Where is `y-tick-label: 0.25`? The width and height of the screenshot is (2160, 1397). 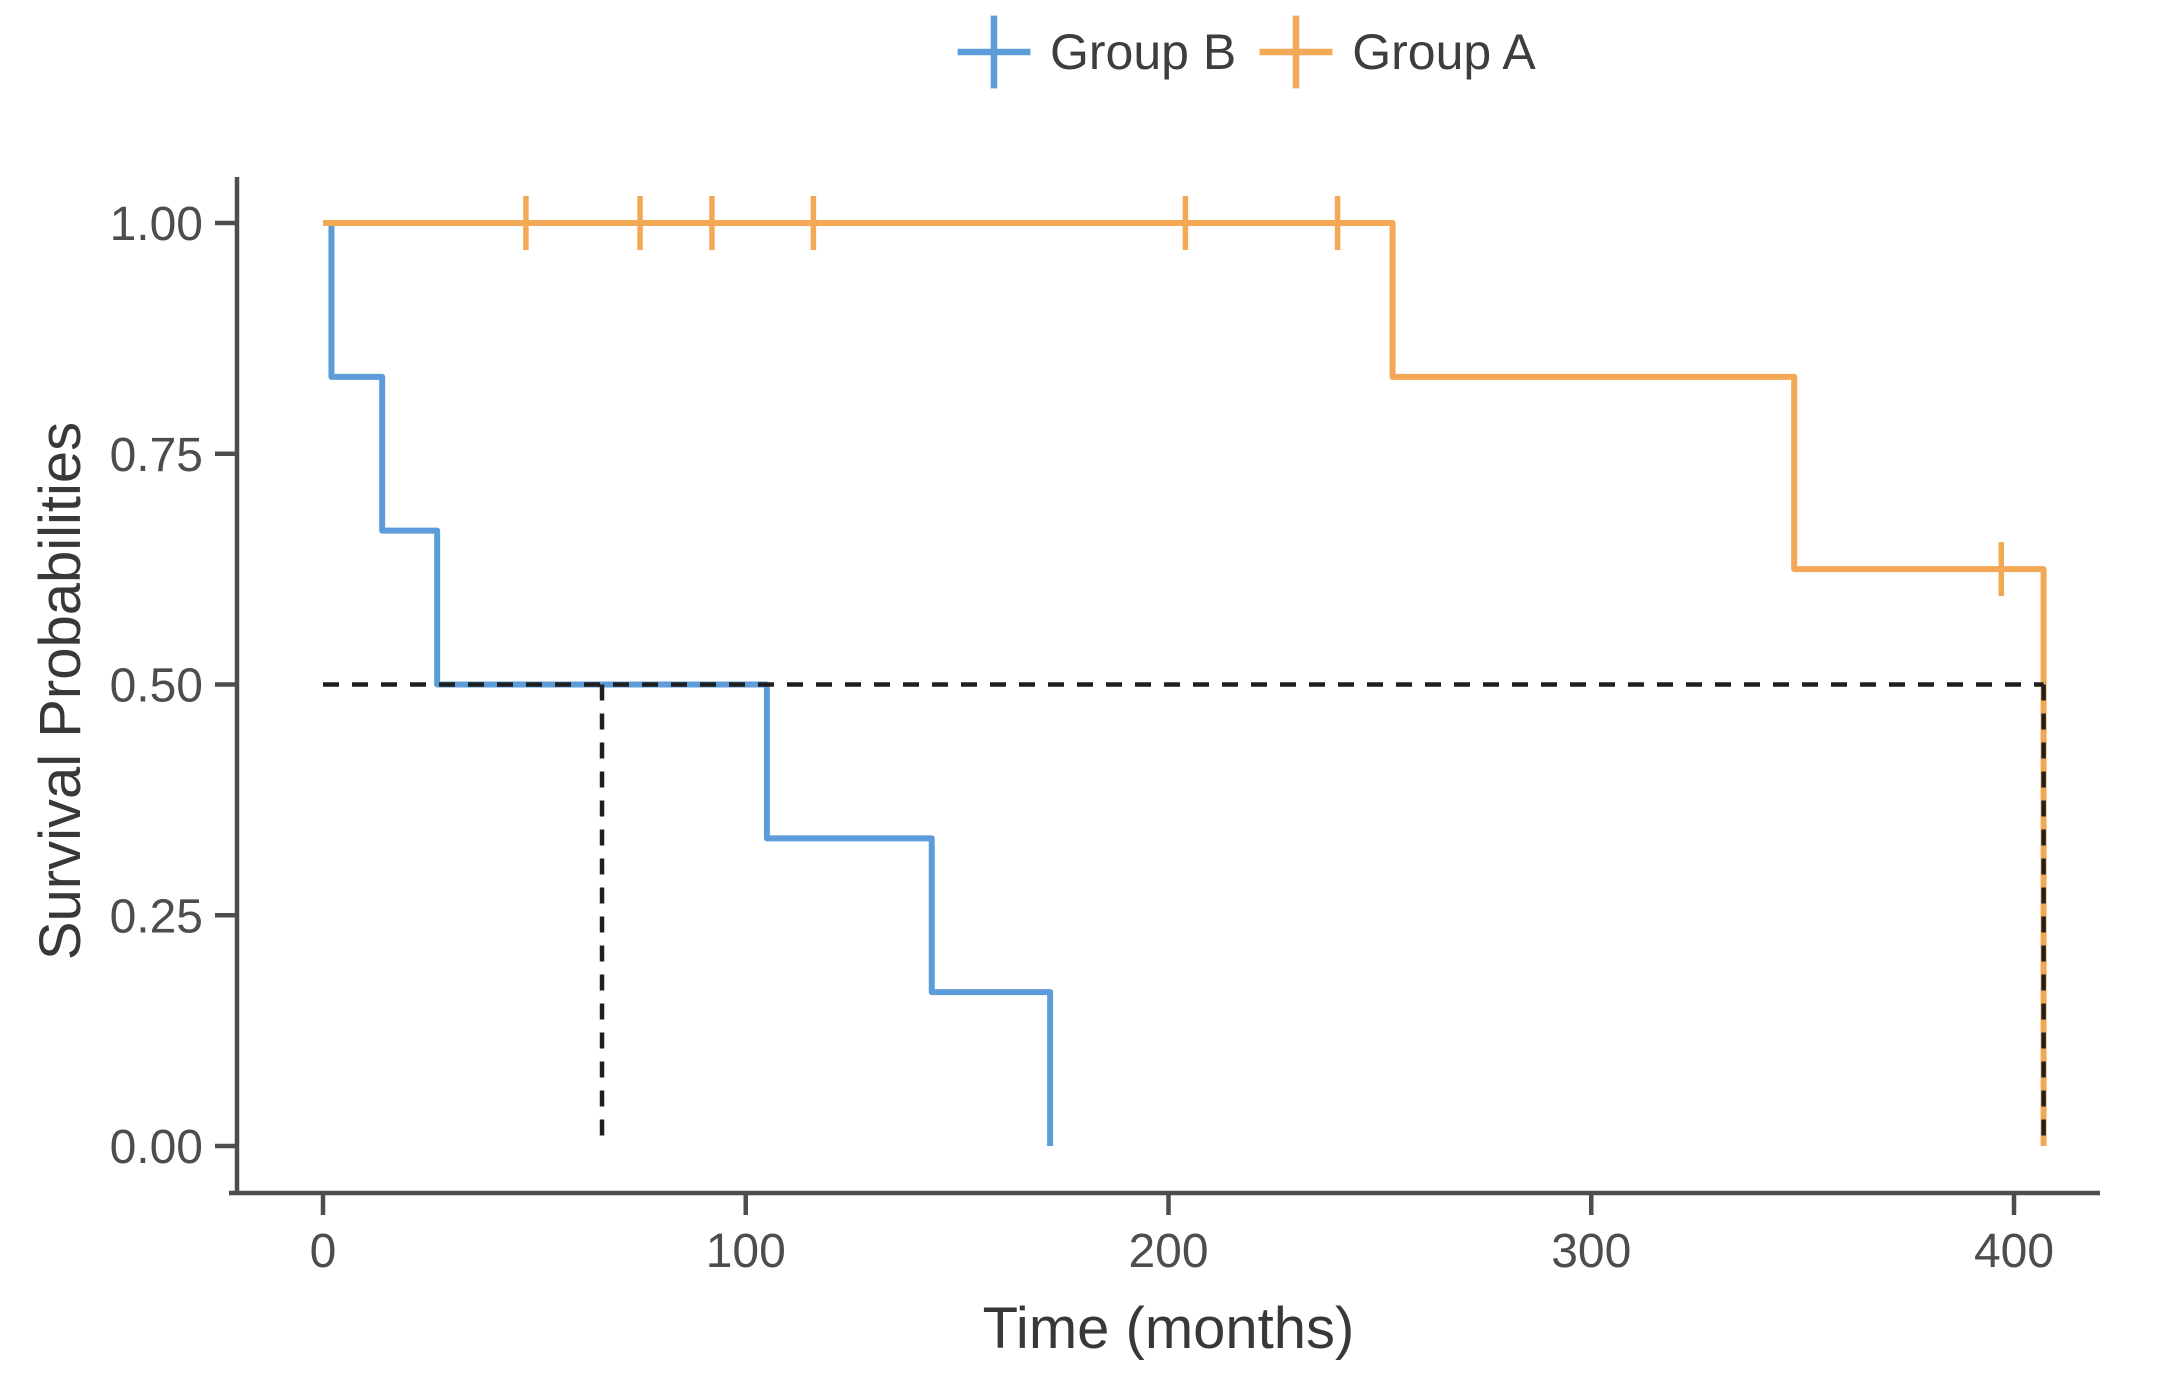 y-tick-label: 0.25 is located at coordinates (156, 916).